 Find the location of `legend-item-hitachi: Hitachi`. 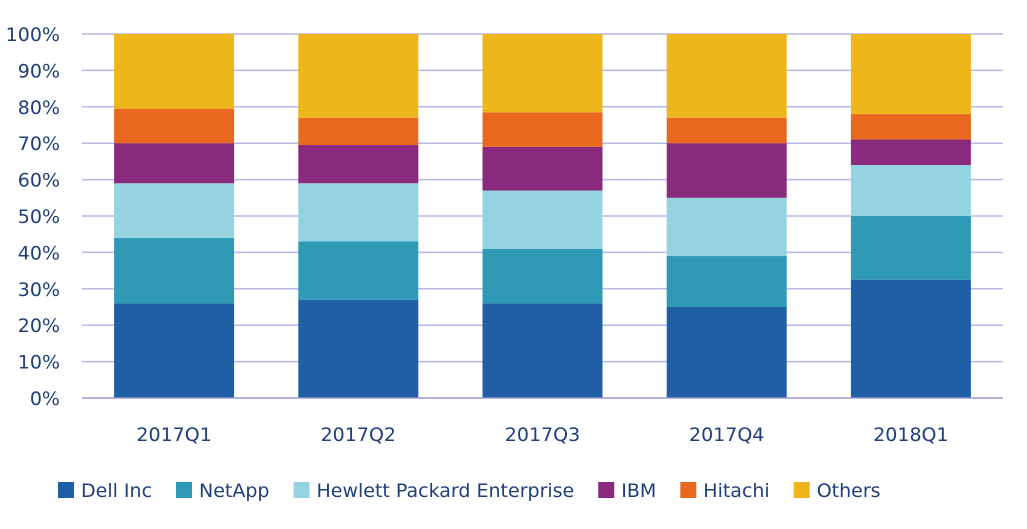

legend-item-hitachi: Hitachi is located at coordinates (725, 491).